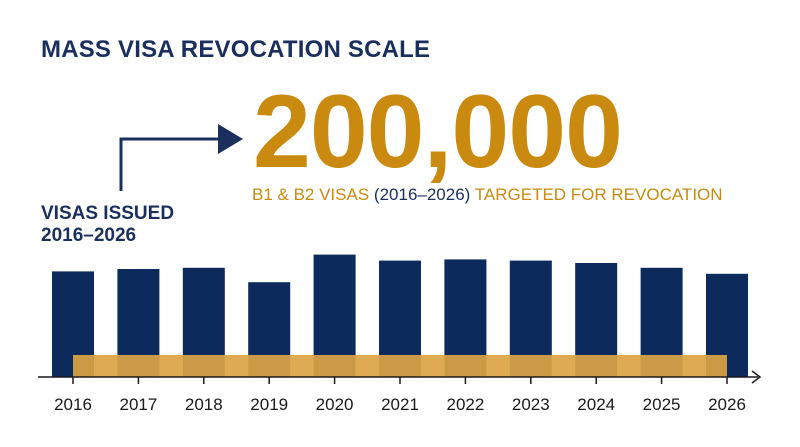  Describe the element at coordinates (465, 404) in the screenshot. I see `x-tick-label-2022: 2022` at that location.